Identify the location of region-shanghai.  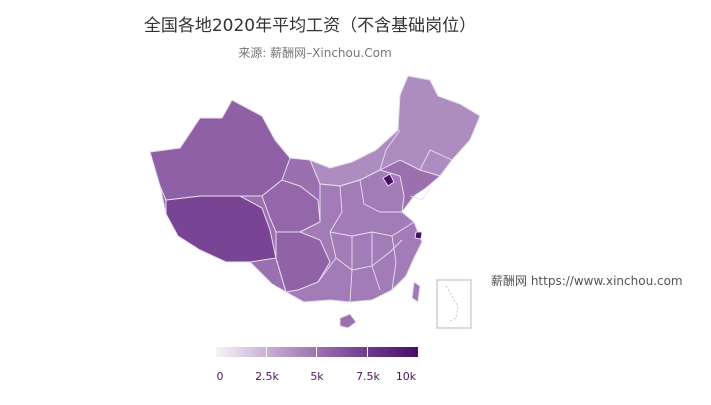
(418, 235).